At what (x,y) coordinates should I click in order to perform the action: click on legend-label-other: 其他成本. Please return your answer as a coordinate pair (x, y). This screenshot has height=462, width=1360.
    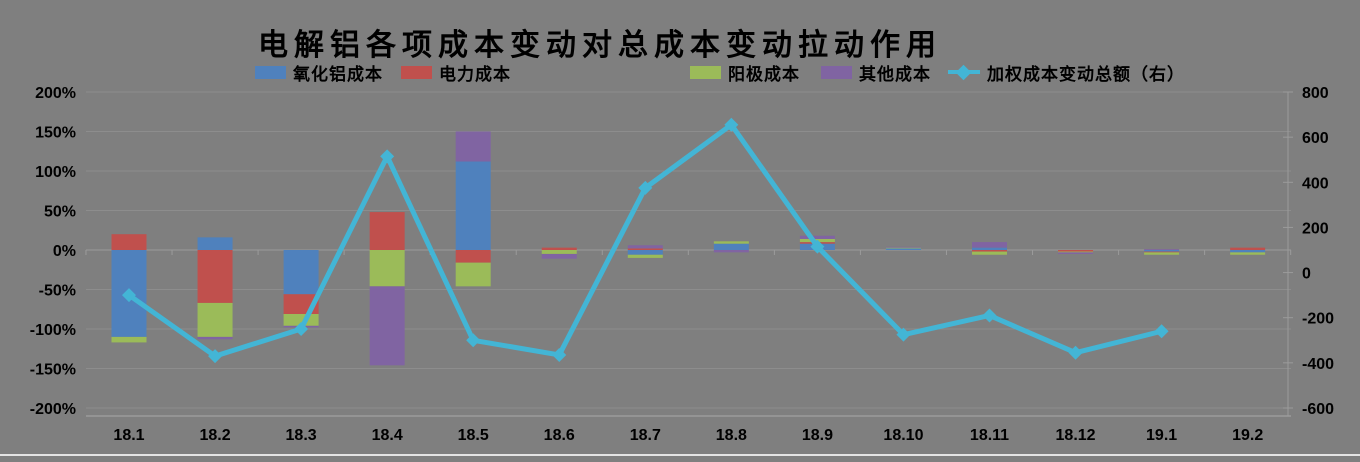
    Looking at the image, I should click on (895, 74).